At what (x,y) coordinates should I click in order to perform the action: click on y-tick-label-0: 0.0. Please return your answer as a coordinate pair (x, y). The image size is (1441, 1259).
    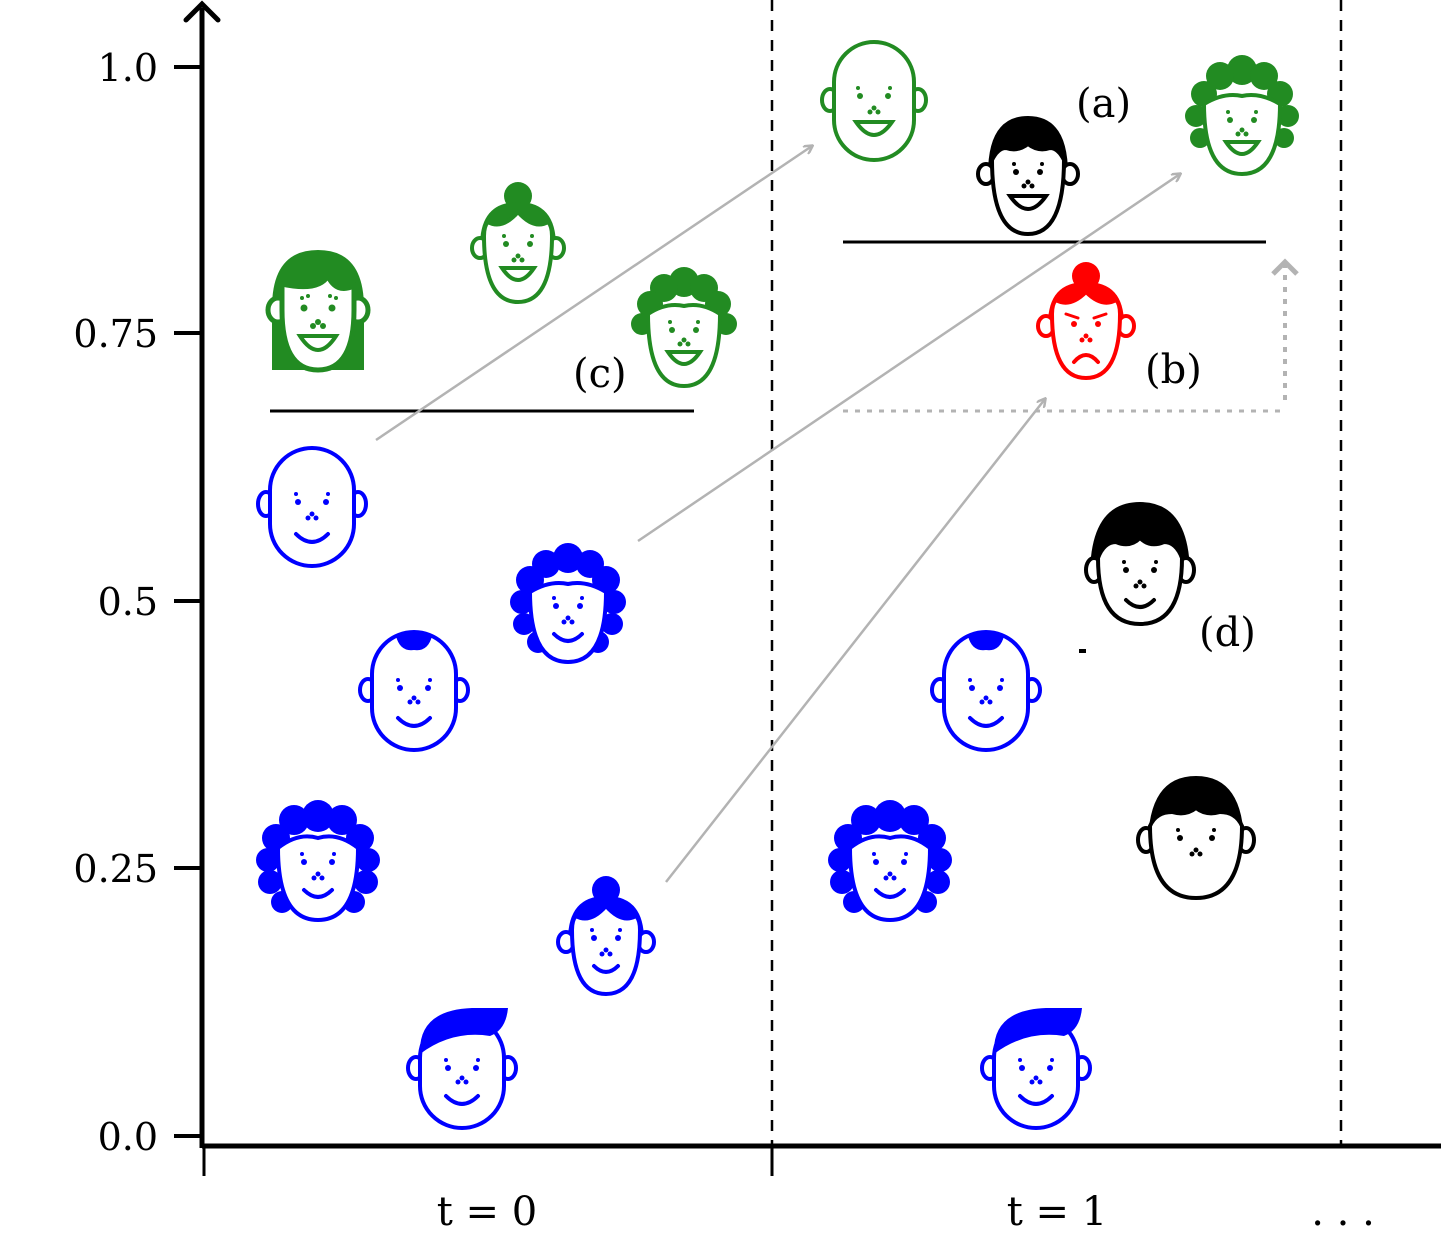
    Looking at the image, I should click on (128, 1137).